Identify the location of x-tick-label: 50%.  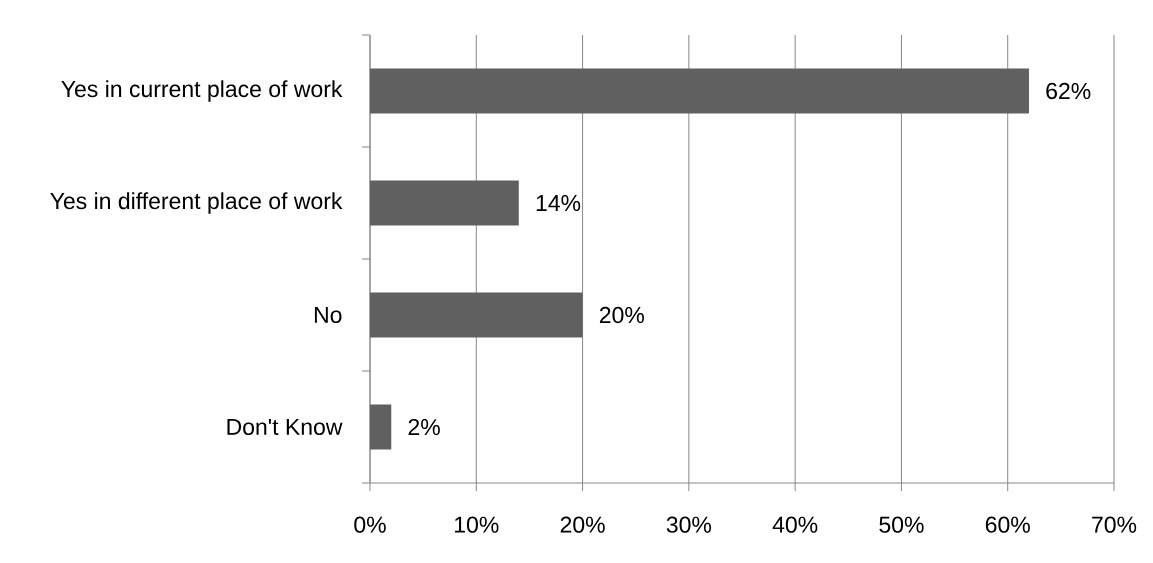
(901, 524).